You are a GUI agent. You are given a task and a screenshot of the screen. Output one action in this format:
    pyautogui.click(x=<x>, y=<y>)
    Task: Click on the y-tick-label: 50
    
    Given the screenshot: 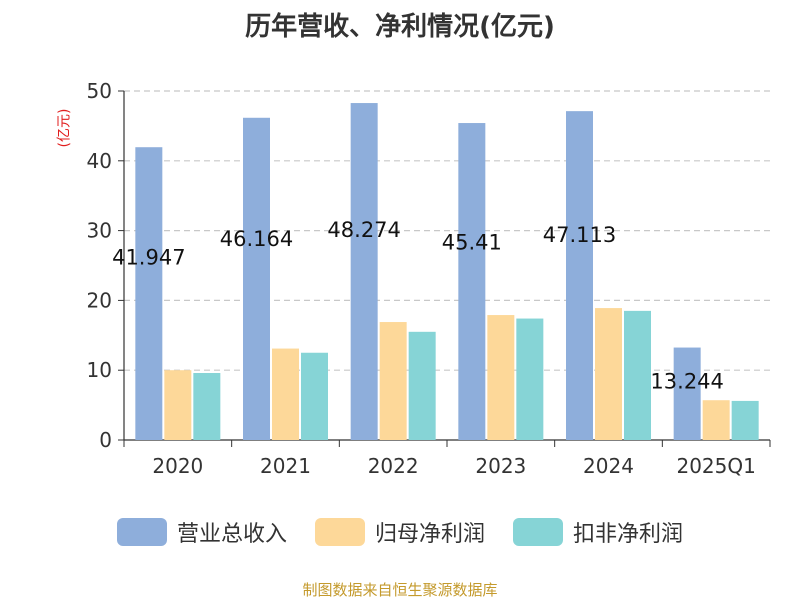 What is the action you would take?
    pyautogui.click(x=99, y=91)
    